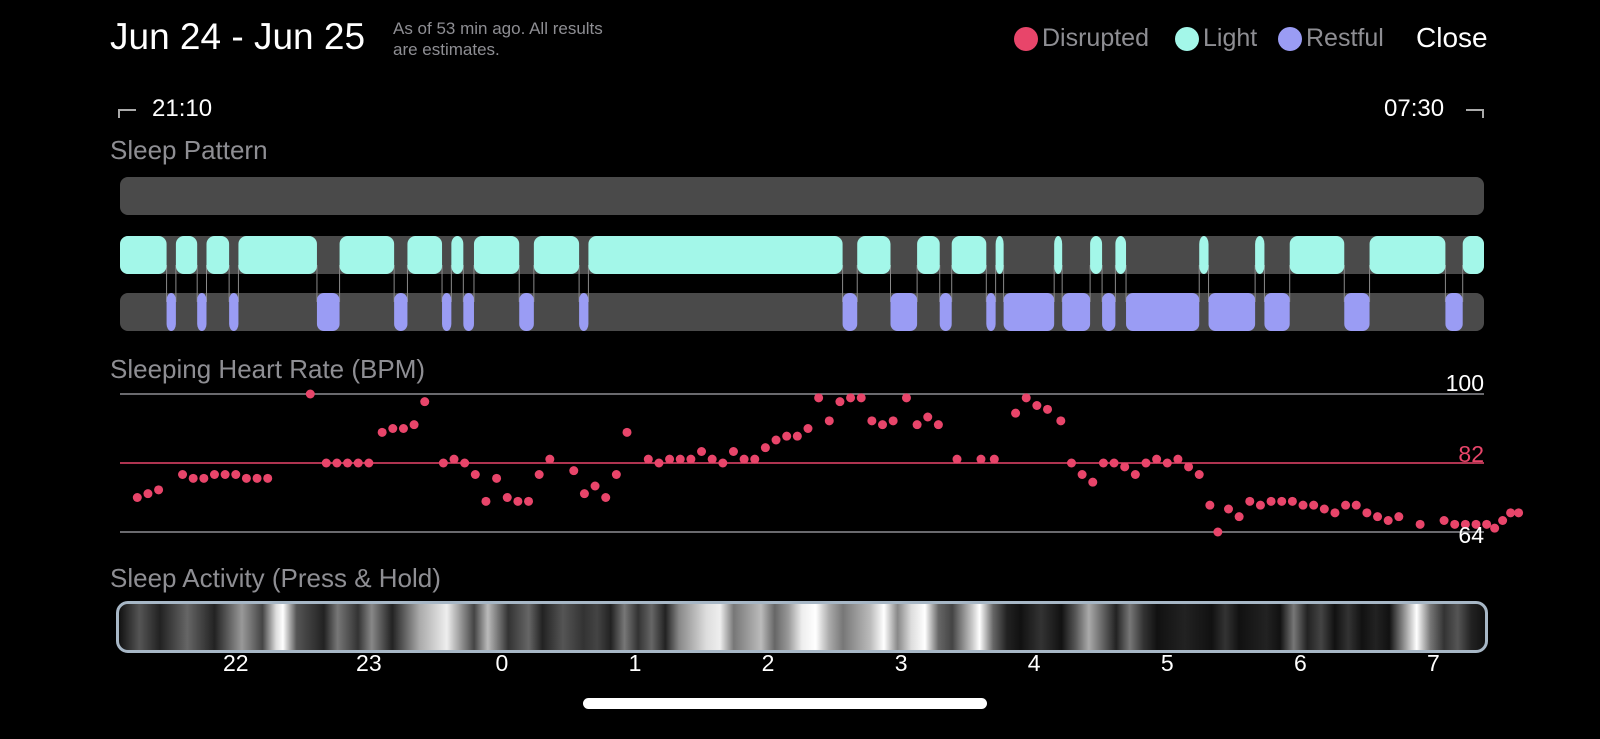  I want to click on legend-light: Light, so click(1216, 38).